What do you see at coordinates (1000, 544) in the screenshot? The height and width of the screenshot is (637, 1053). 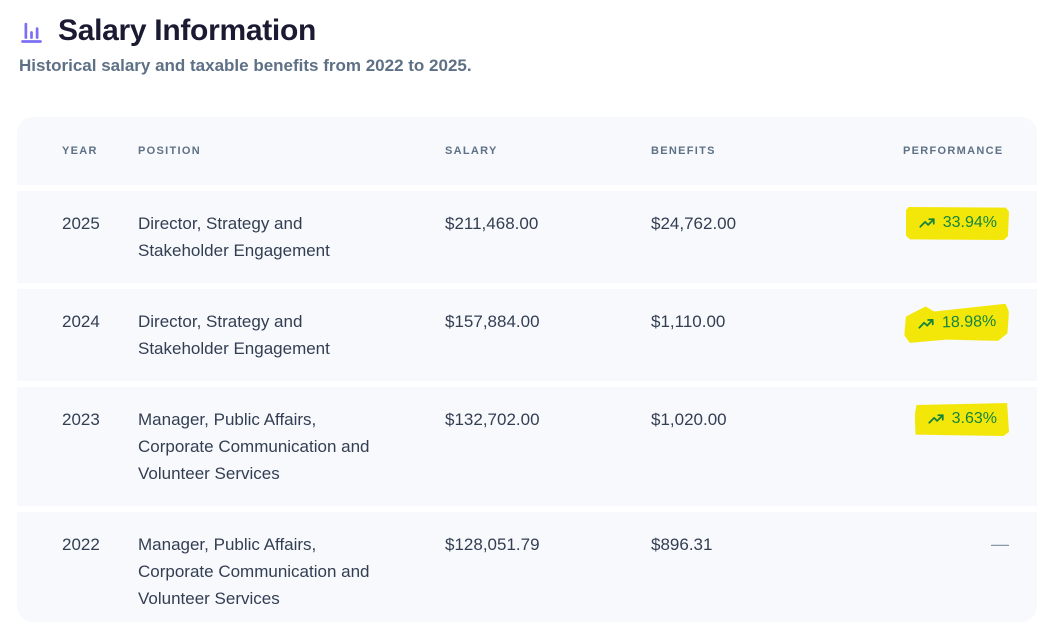 I see `performance-empty-dash: —` at bounding box center [1000, 544].